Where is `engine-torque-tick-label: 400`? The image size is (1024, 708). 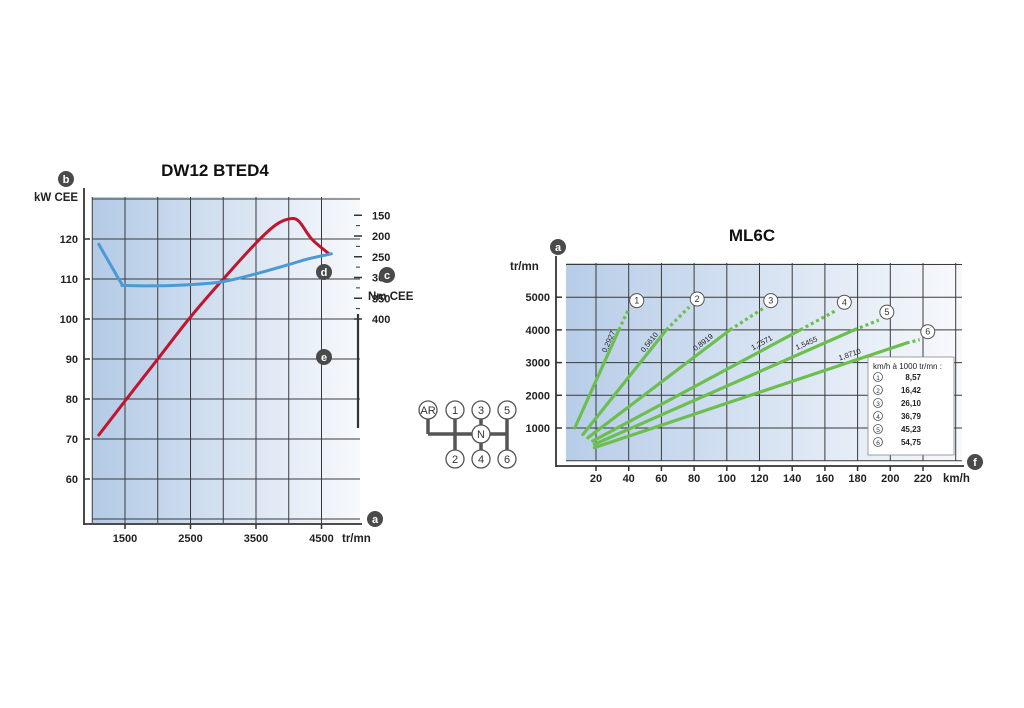 engine-torque-tick-label: 400 is located at coordinates (381, 320).